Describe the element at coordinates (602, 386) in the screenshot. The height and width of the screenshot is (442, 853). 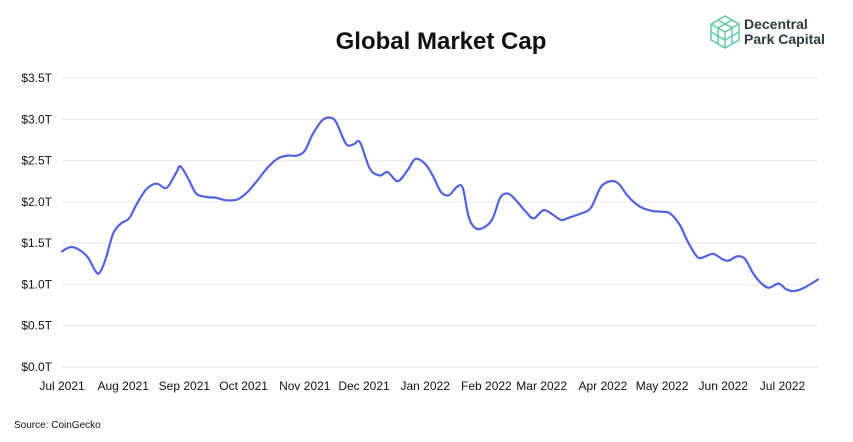
I see `x-tick-label: Apr 2022` at that location.